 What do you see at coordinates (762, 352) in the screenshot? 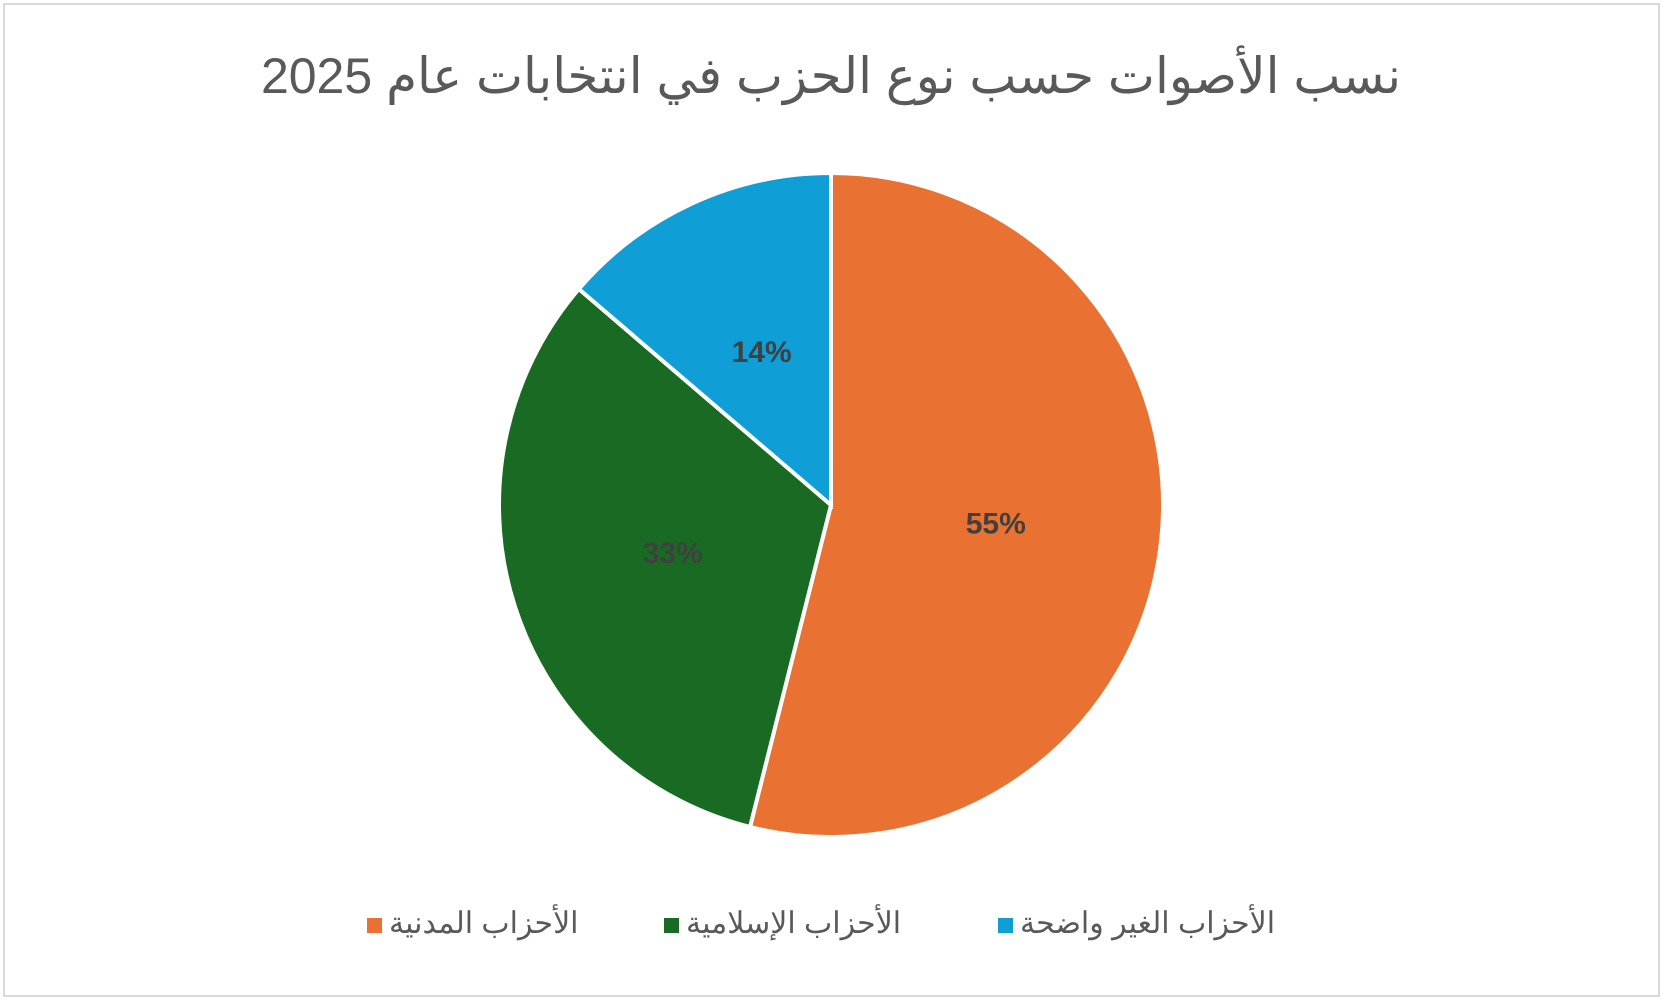
I see `data-label: 14%` at bounding box center [762, 352].